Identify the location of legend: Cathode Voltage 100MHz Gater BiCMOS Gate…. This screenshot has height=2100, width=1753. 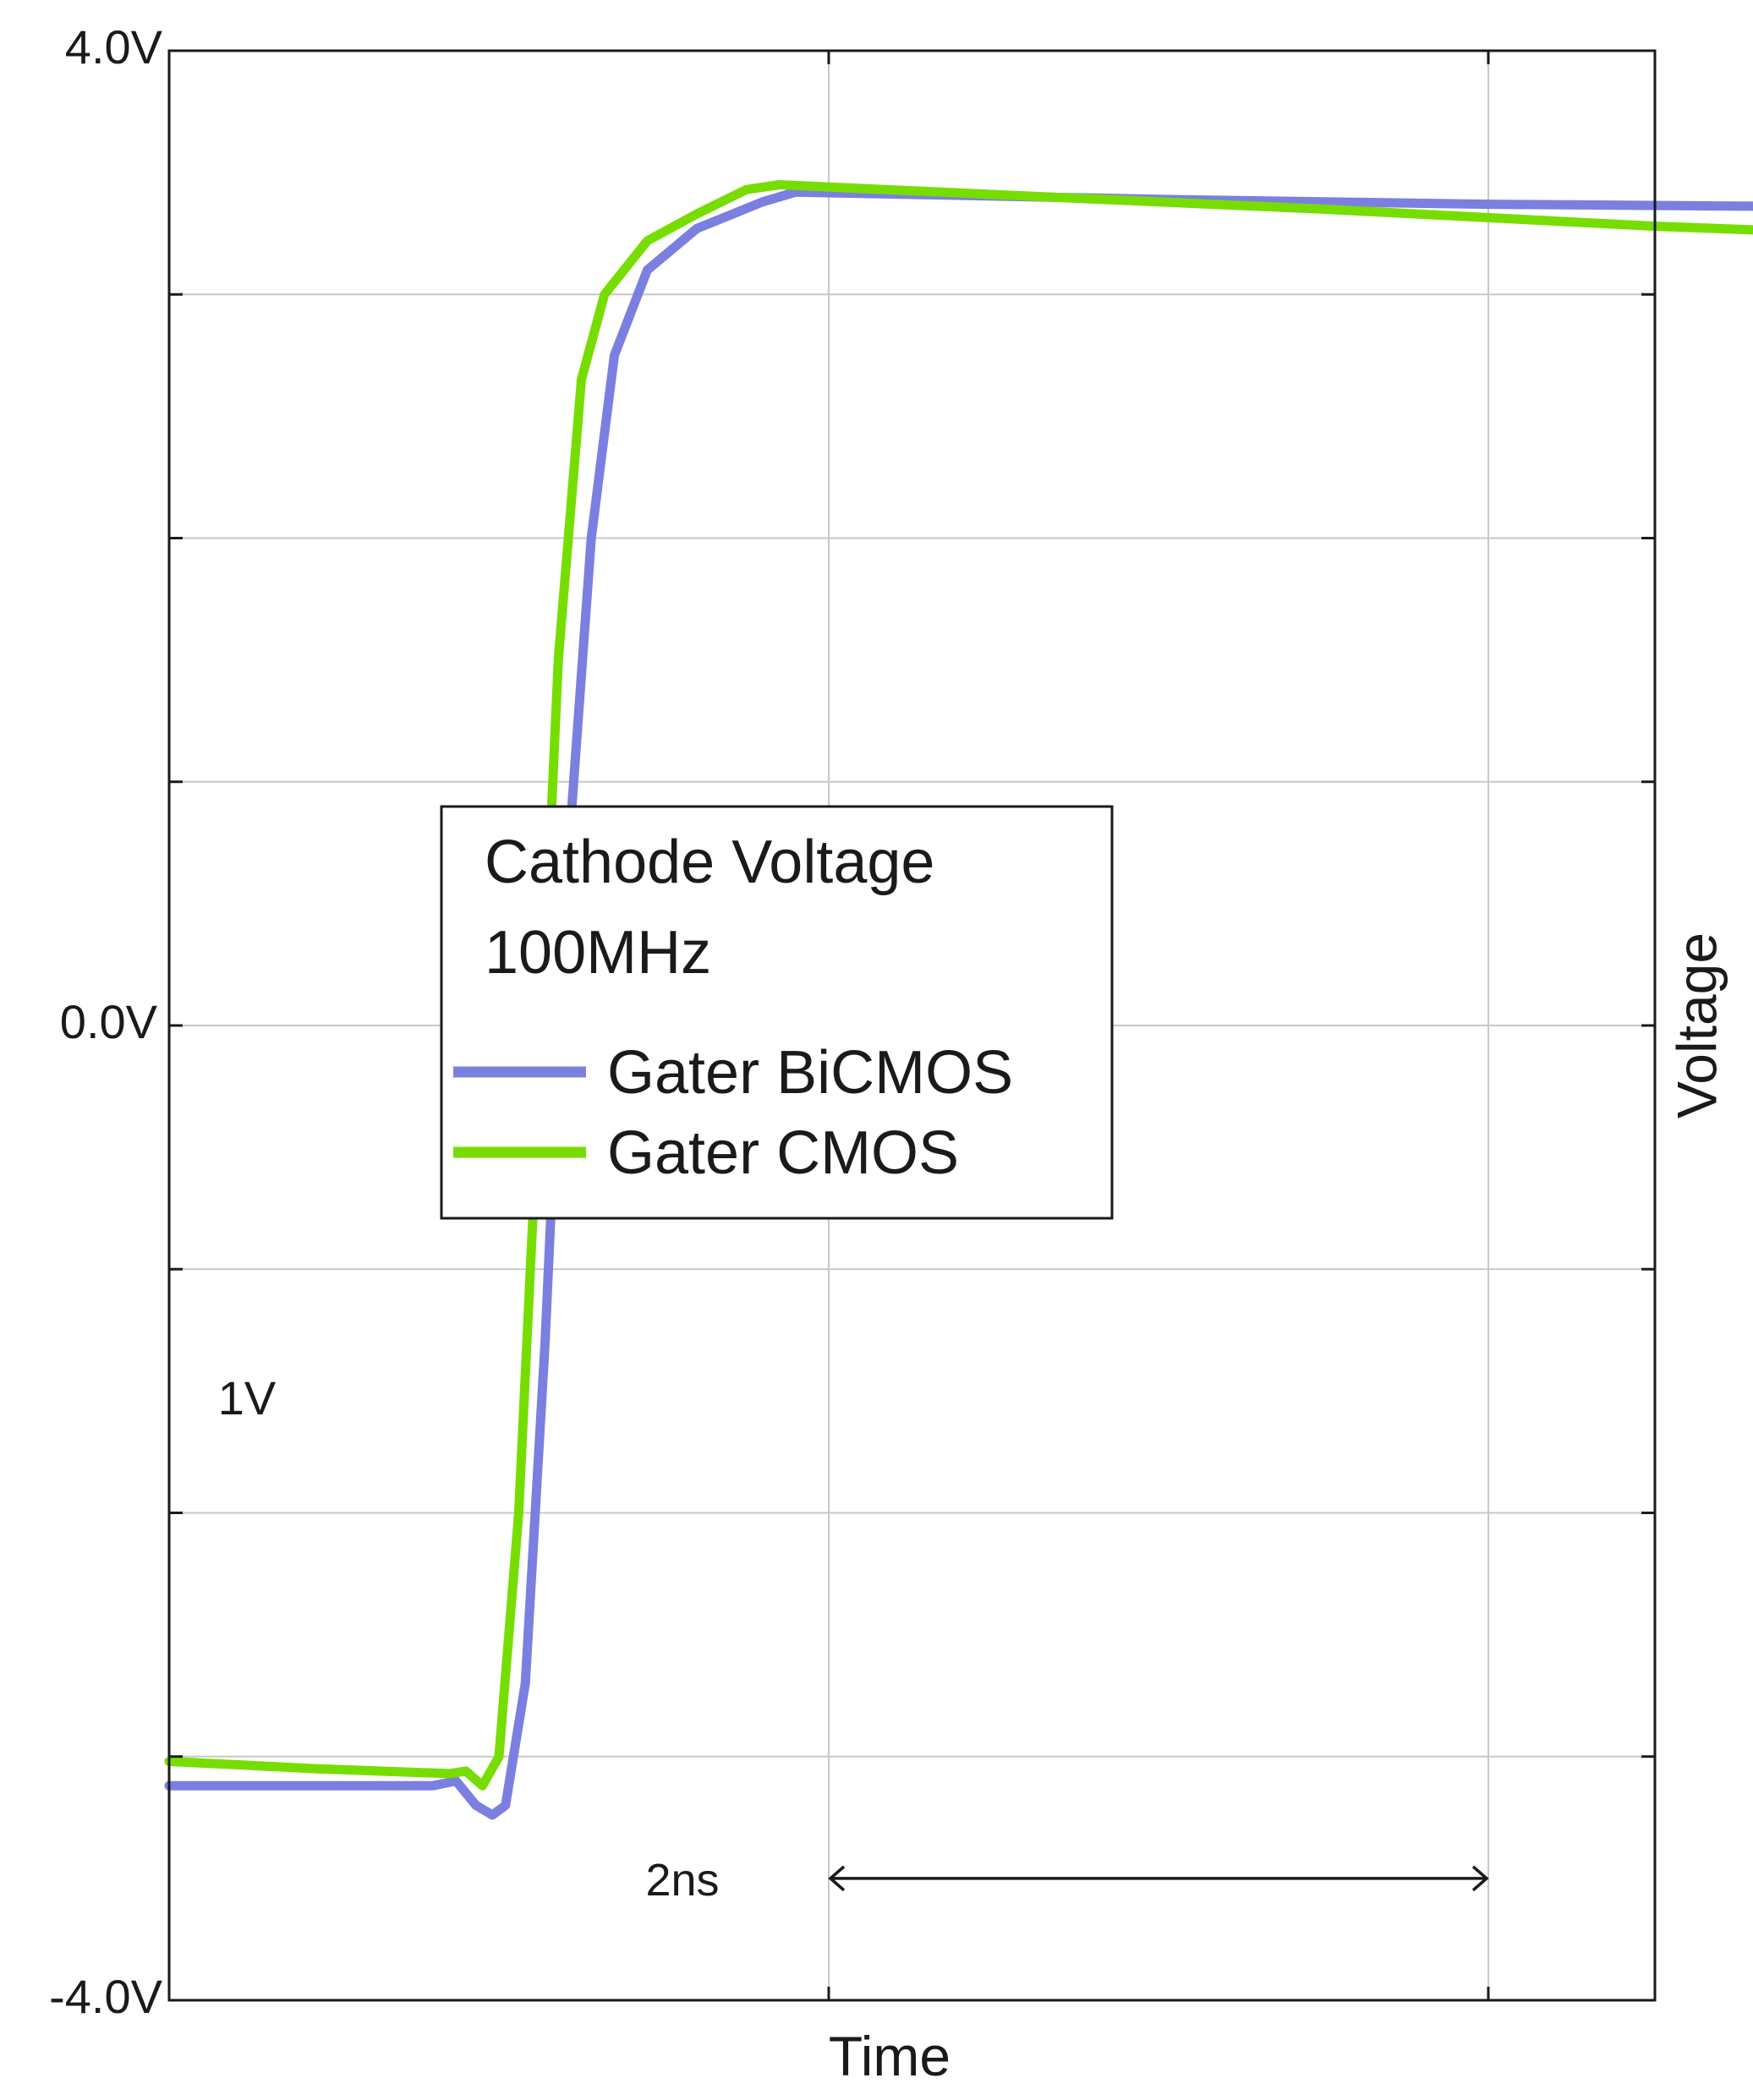
(777, 1012).